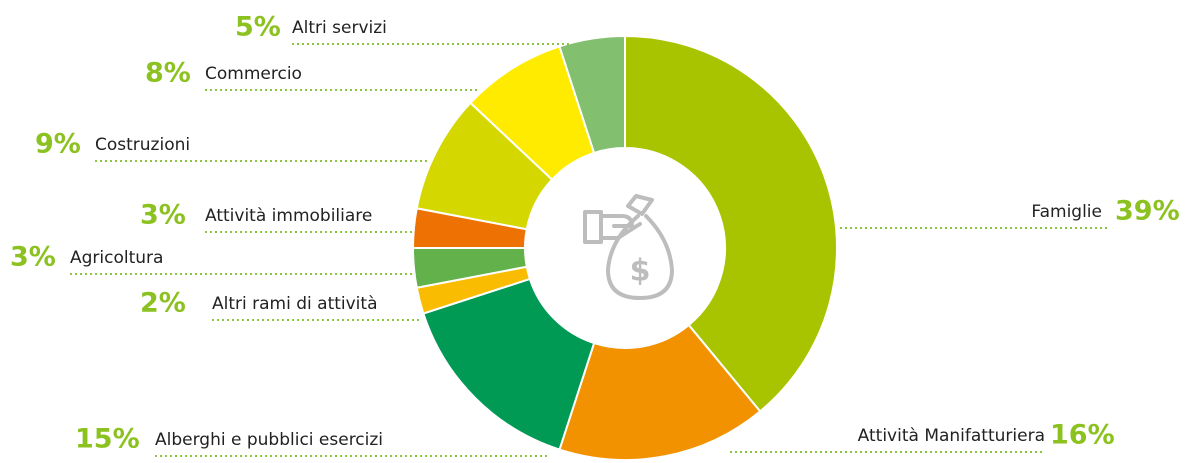 The height and width of the screenshot is (463, 1189). What do you see at coordinates (339, 28) in the screenshot?
I see `category-label: Altri servizi` at bounding box center [339, 28].